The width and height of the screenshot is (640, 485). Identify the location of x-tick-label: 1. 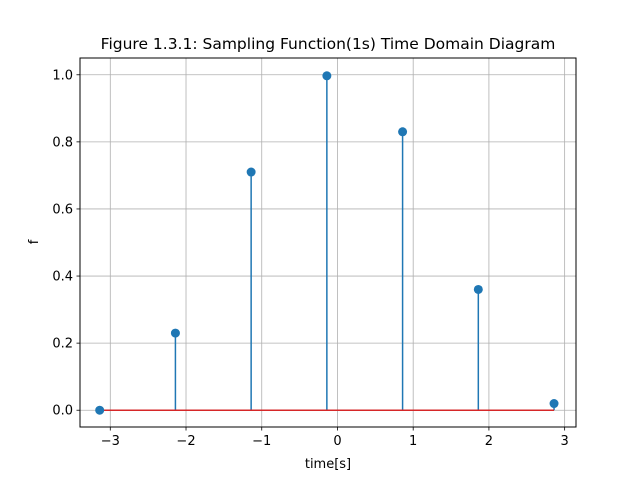
(413, 441).